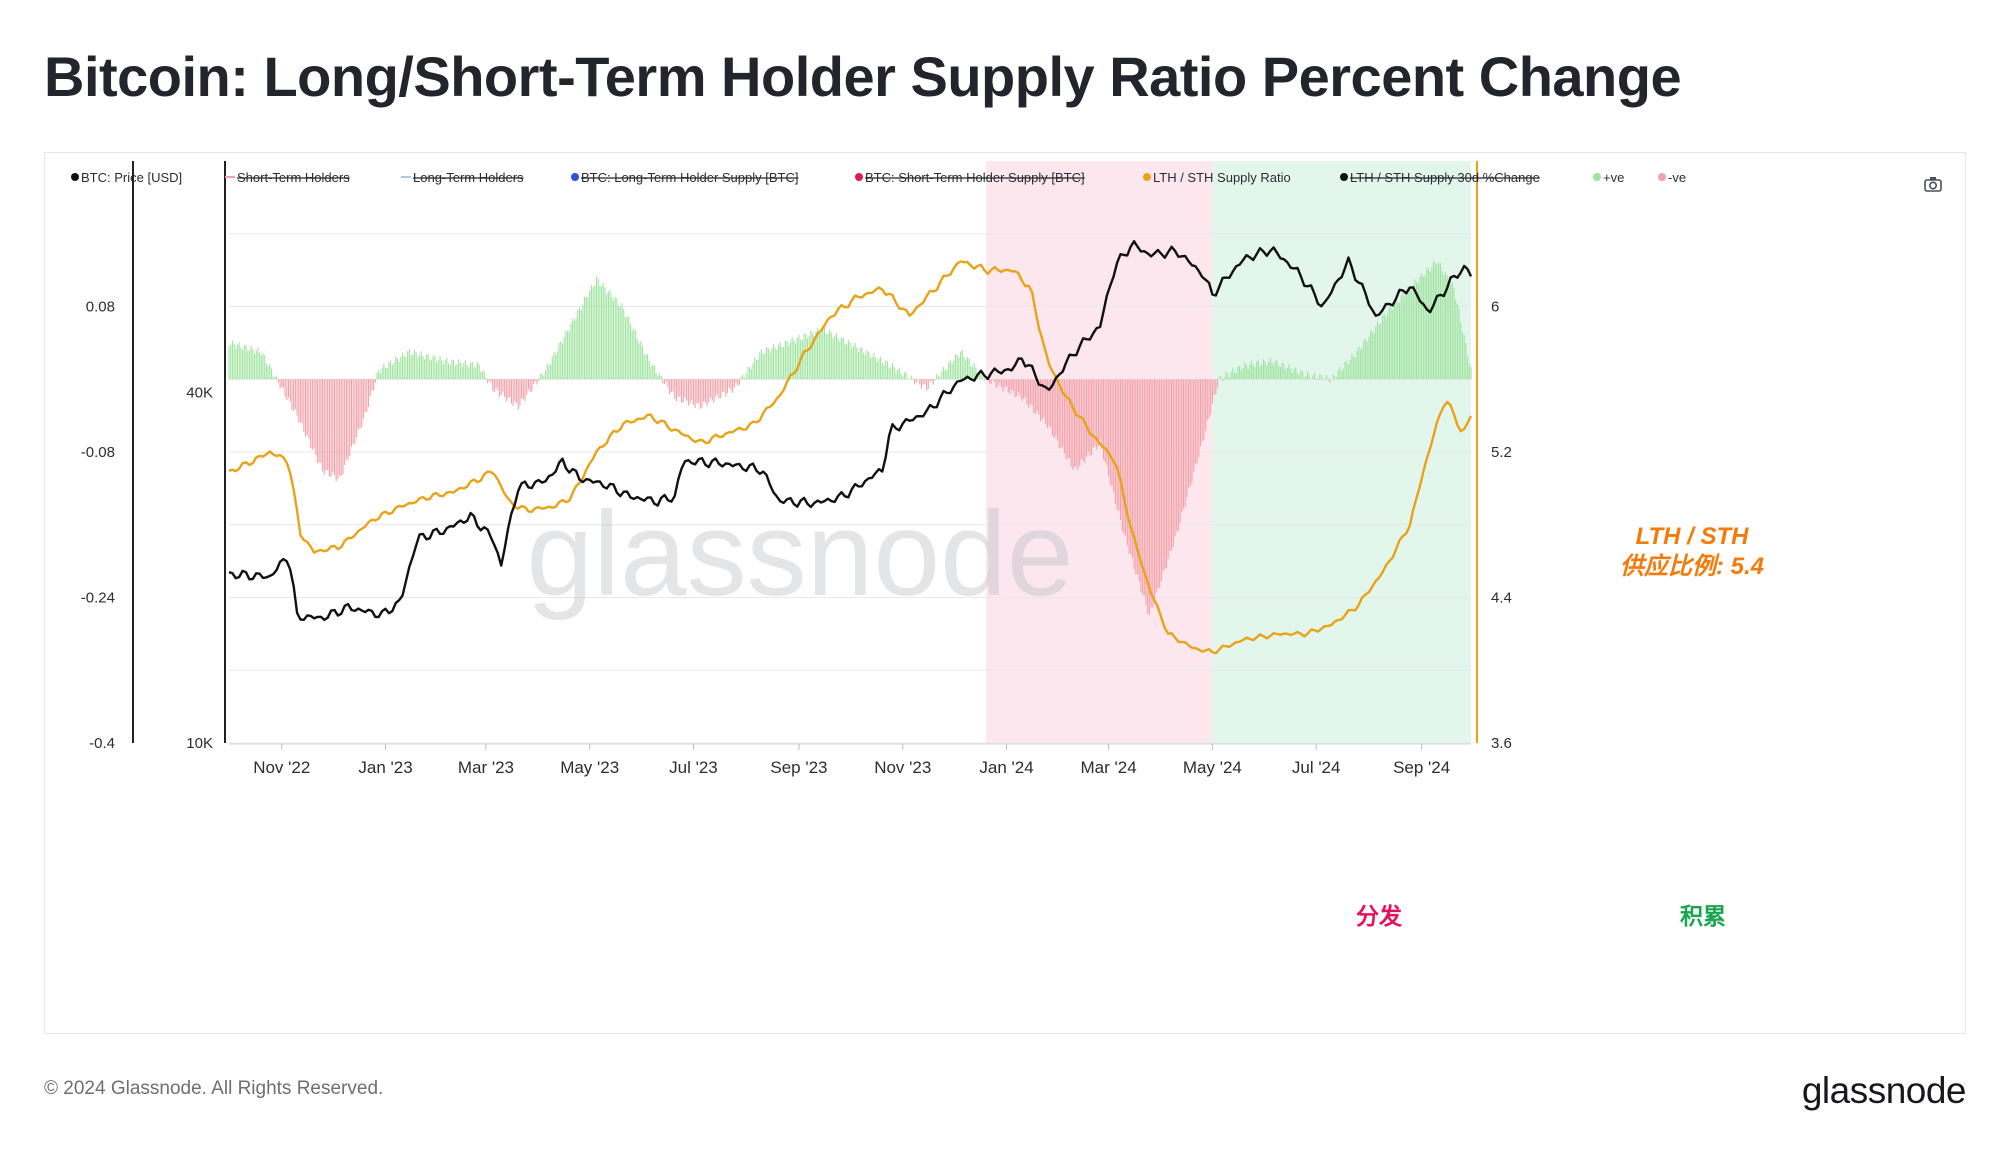 The image size is (2000, 1152). What do you see at coordinates (199, 393) in the screenshot?
I see `price-tick-label: 40K` at bounding box center [199, 393].